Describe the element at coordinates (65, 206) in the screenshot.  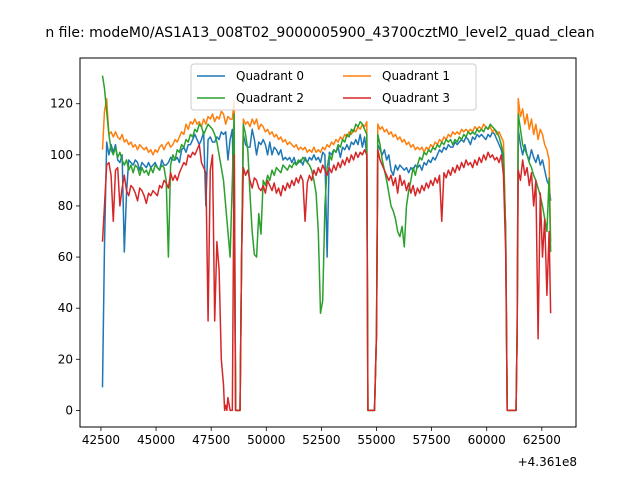
I see `y-tick-label: 80` at that location.